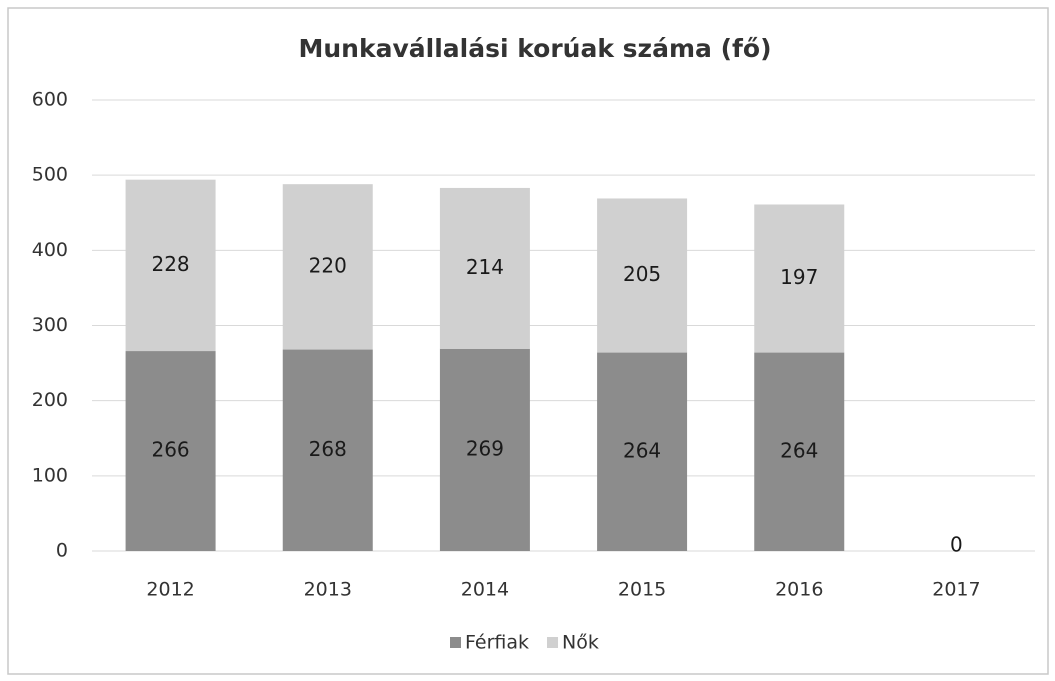 The width and height of the screenshot is (1055, 681). I want to click on y-tick-label: 0, so click(62, 551).